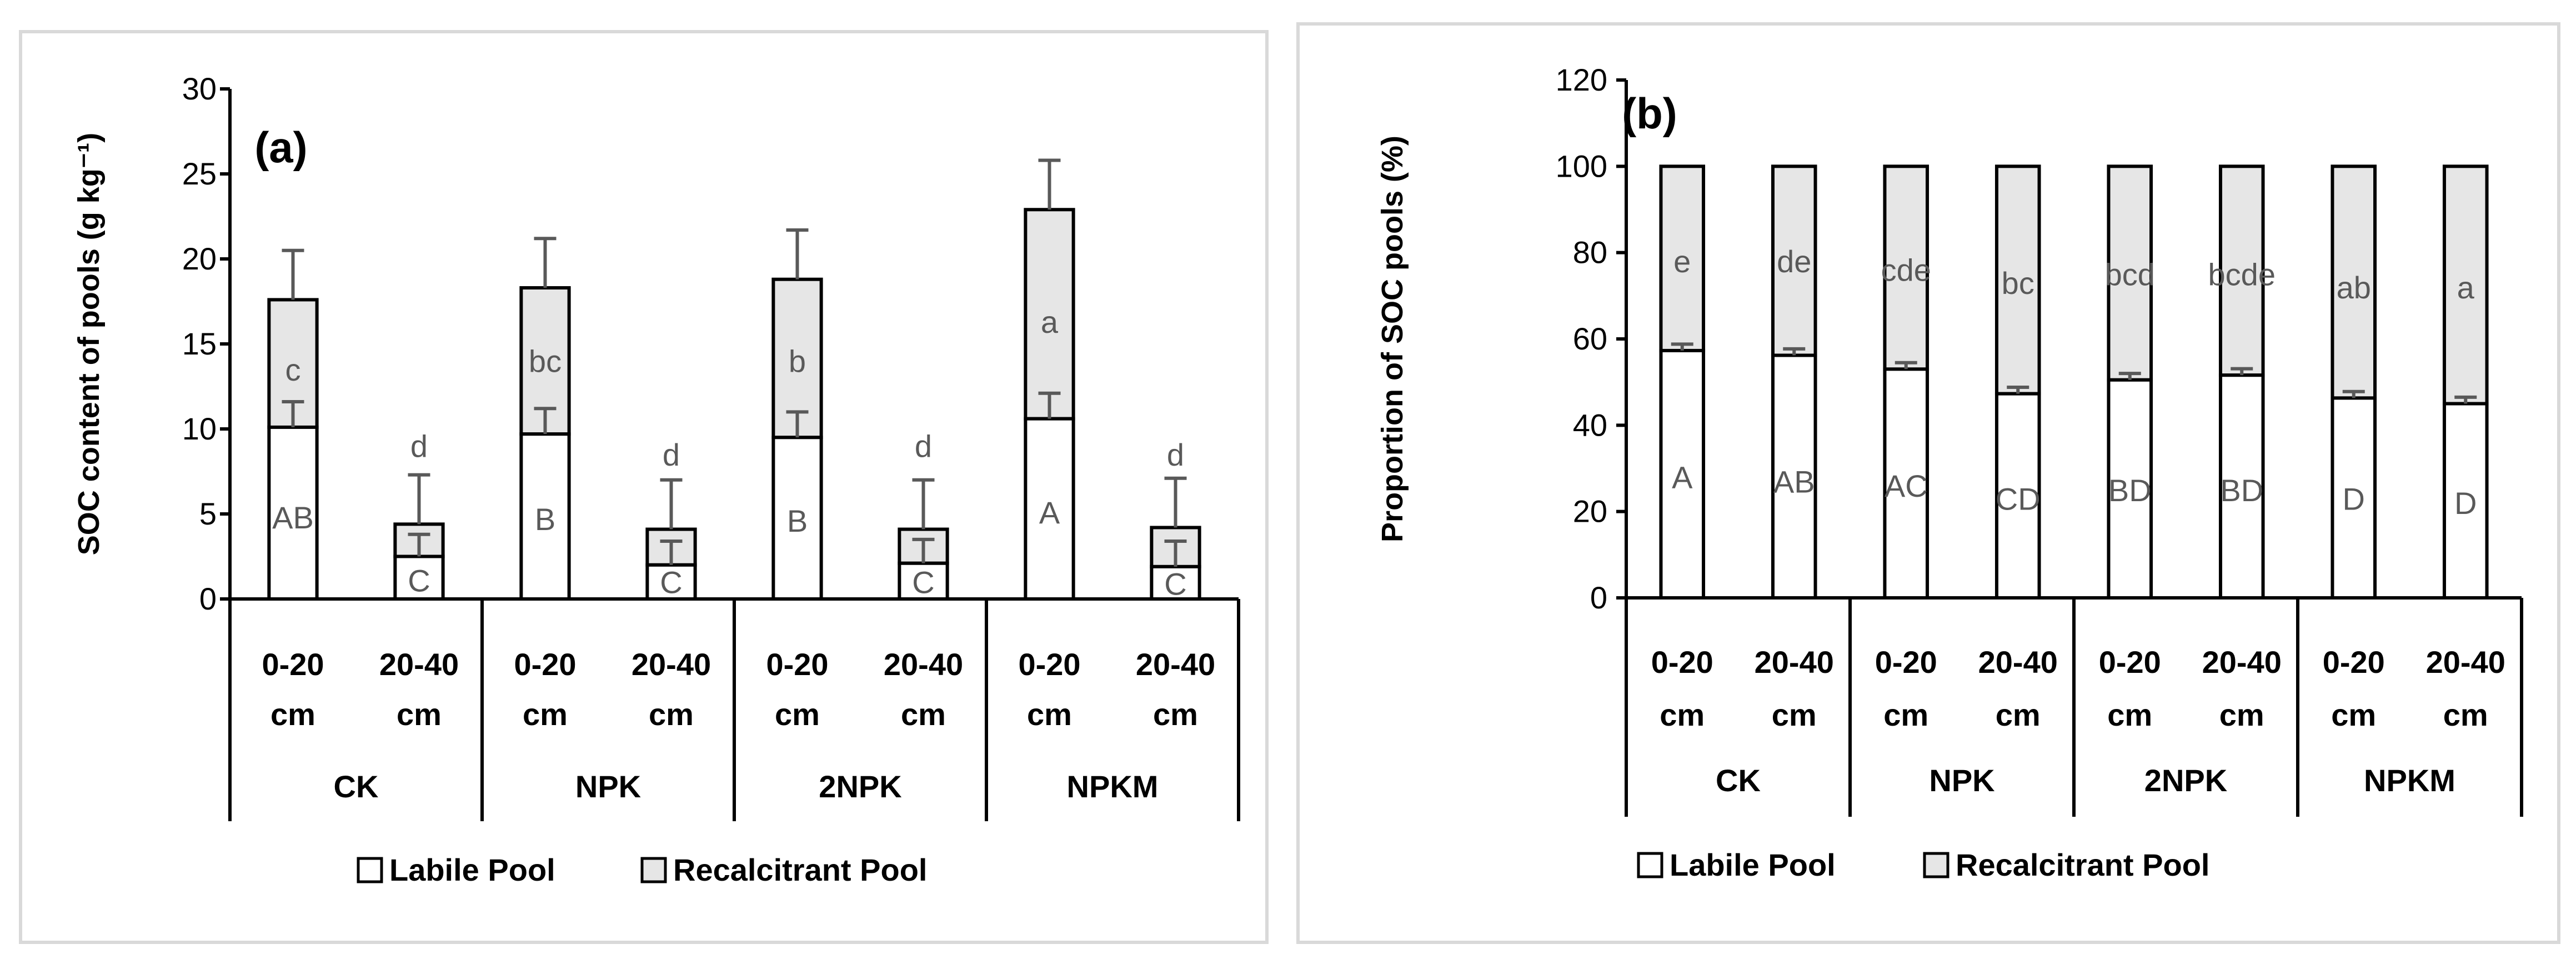 Image resolution: width=2576 pixels, height=959 pixels. Describe the element at coordinates (472, 869) in the screenshot. I see `legend-label-labile: Labile Pool` at that location.